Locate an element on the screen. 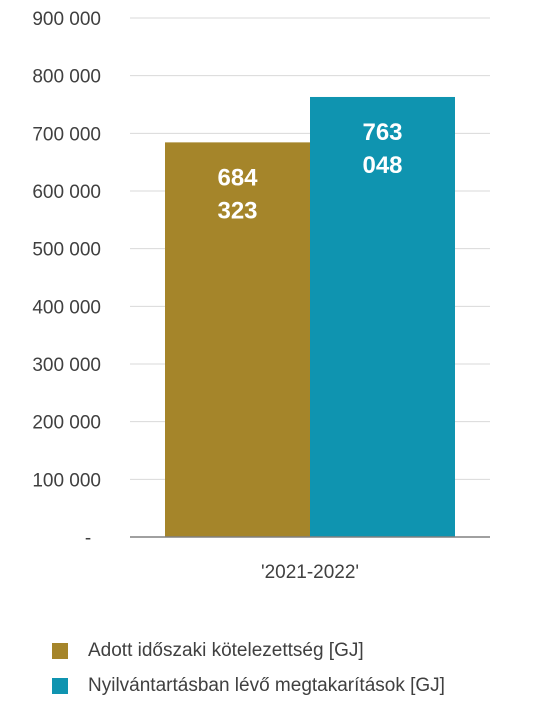 Image resolution: width=536 pixels, height=708 pixels. y-tick-label: 100 000 is located at coordinates (66, 480).